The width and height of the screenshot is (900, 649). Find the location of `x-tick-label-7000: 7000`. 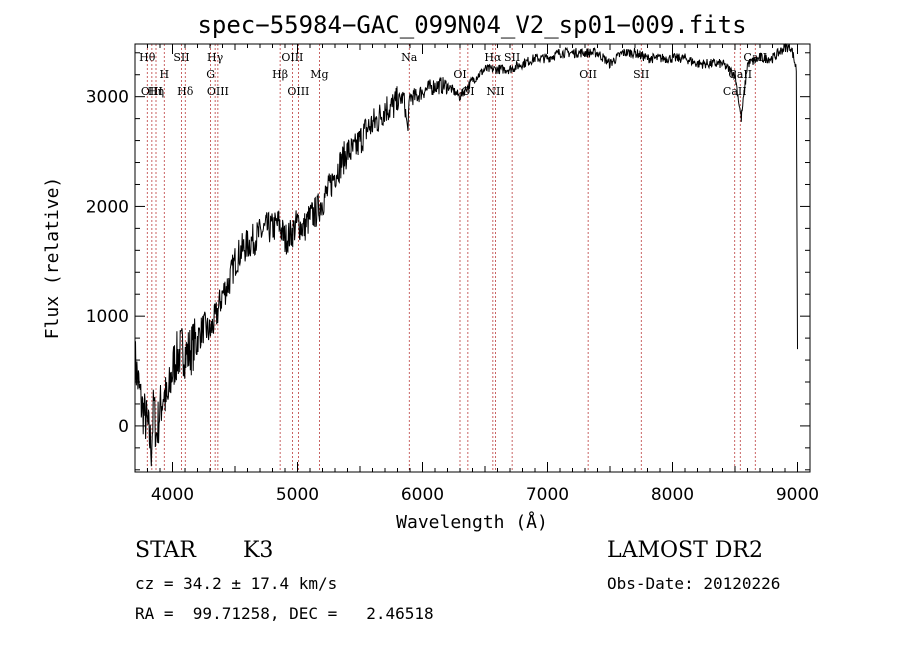

x-tick-label-7000: 7000 is located at coordinates (547, 495).